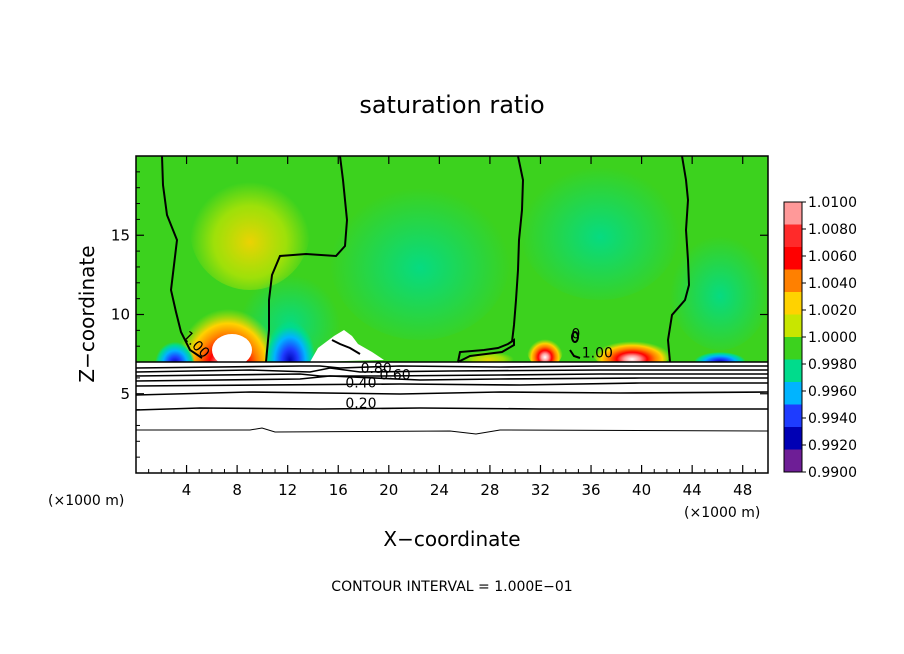 Image resolution: width=904 pixels, height=654 pixels. I want to click on x-unit-left: (×1000 m), so click(86, 501).